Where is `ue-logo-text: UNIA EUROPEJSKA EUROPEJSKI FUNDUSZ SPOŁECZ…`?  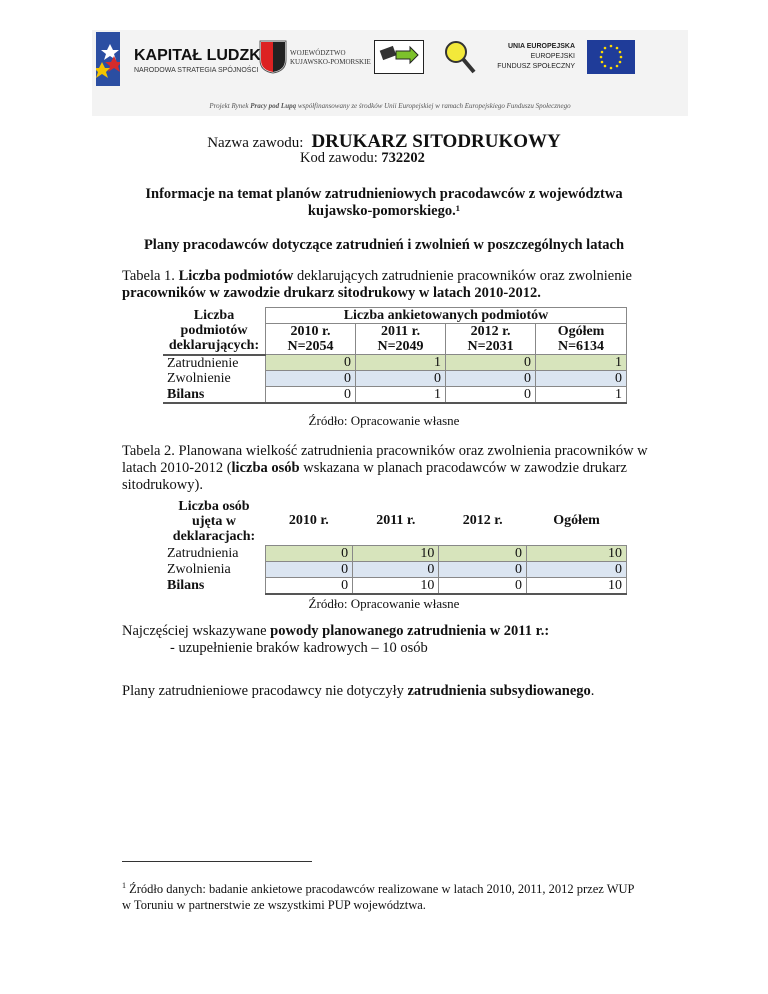
ue-logo-text: UNIA EUROPEJSKA EUROPEJSKI FUNDUSZ SPOŁECZ… is located at coordinates (530, 57).